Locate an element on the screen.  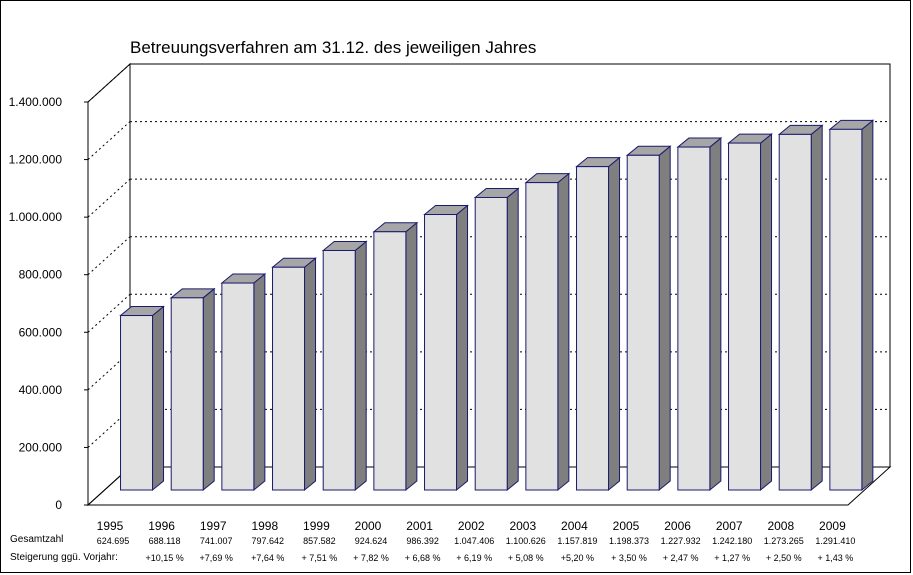
total-value-label: 741.007 is located at coordinates (216, 541).